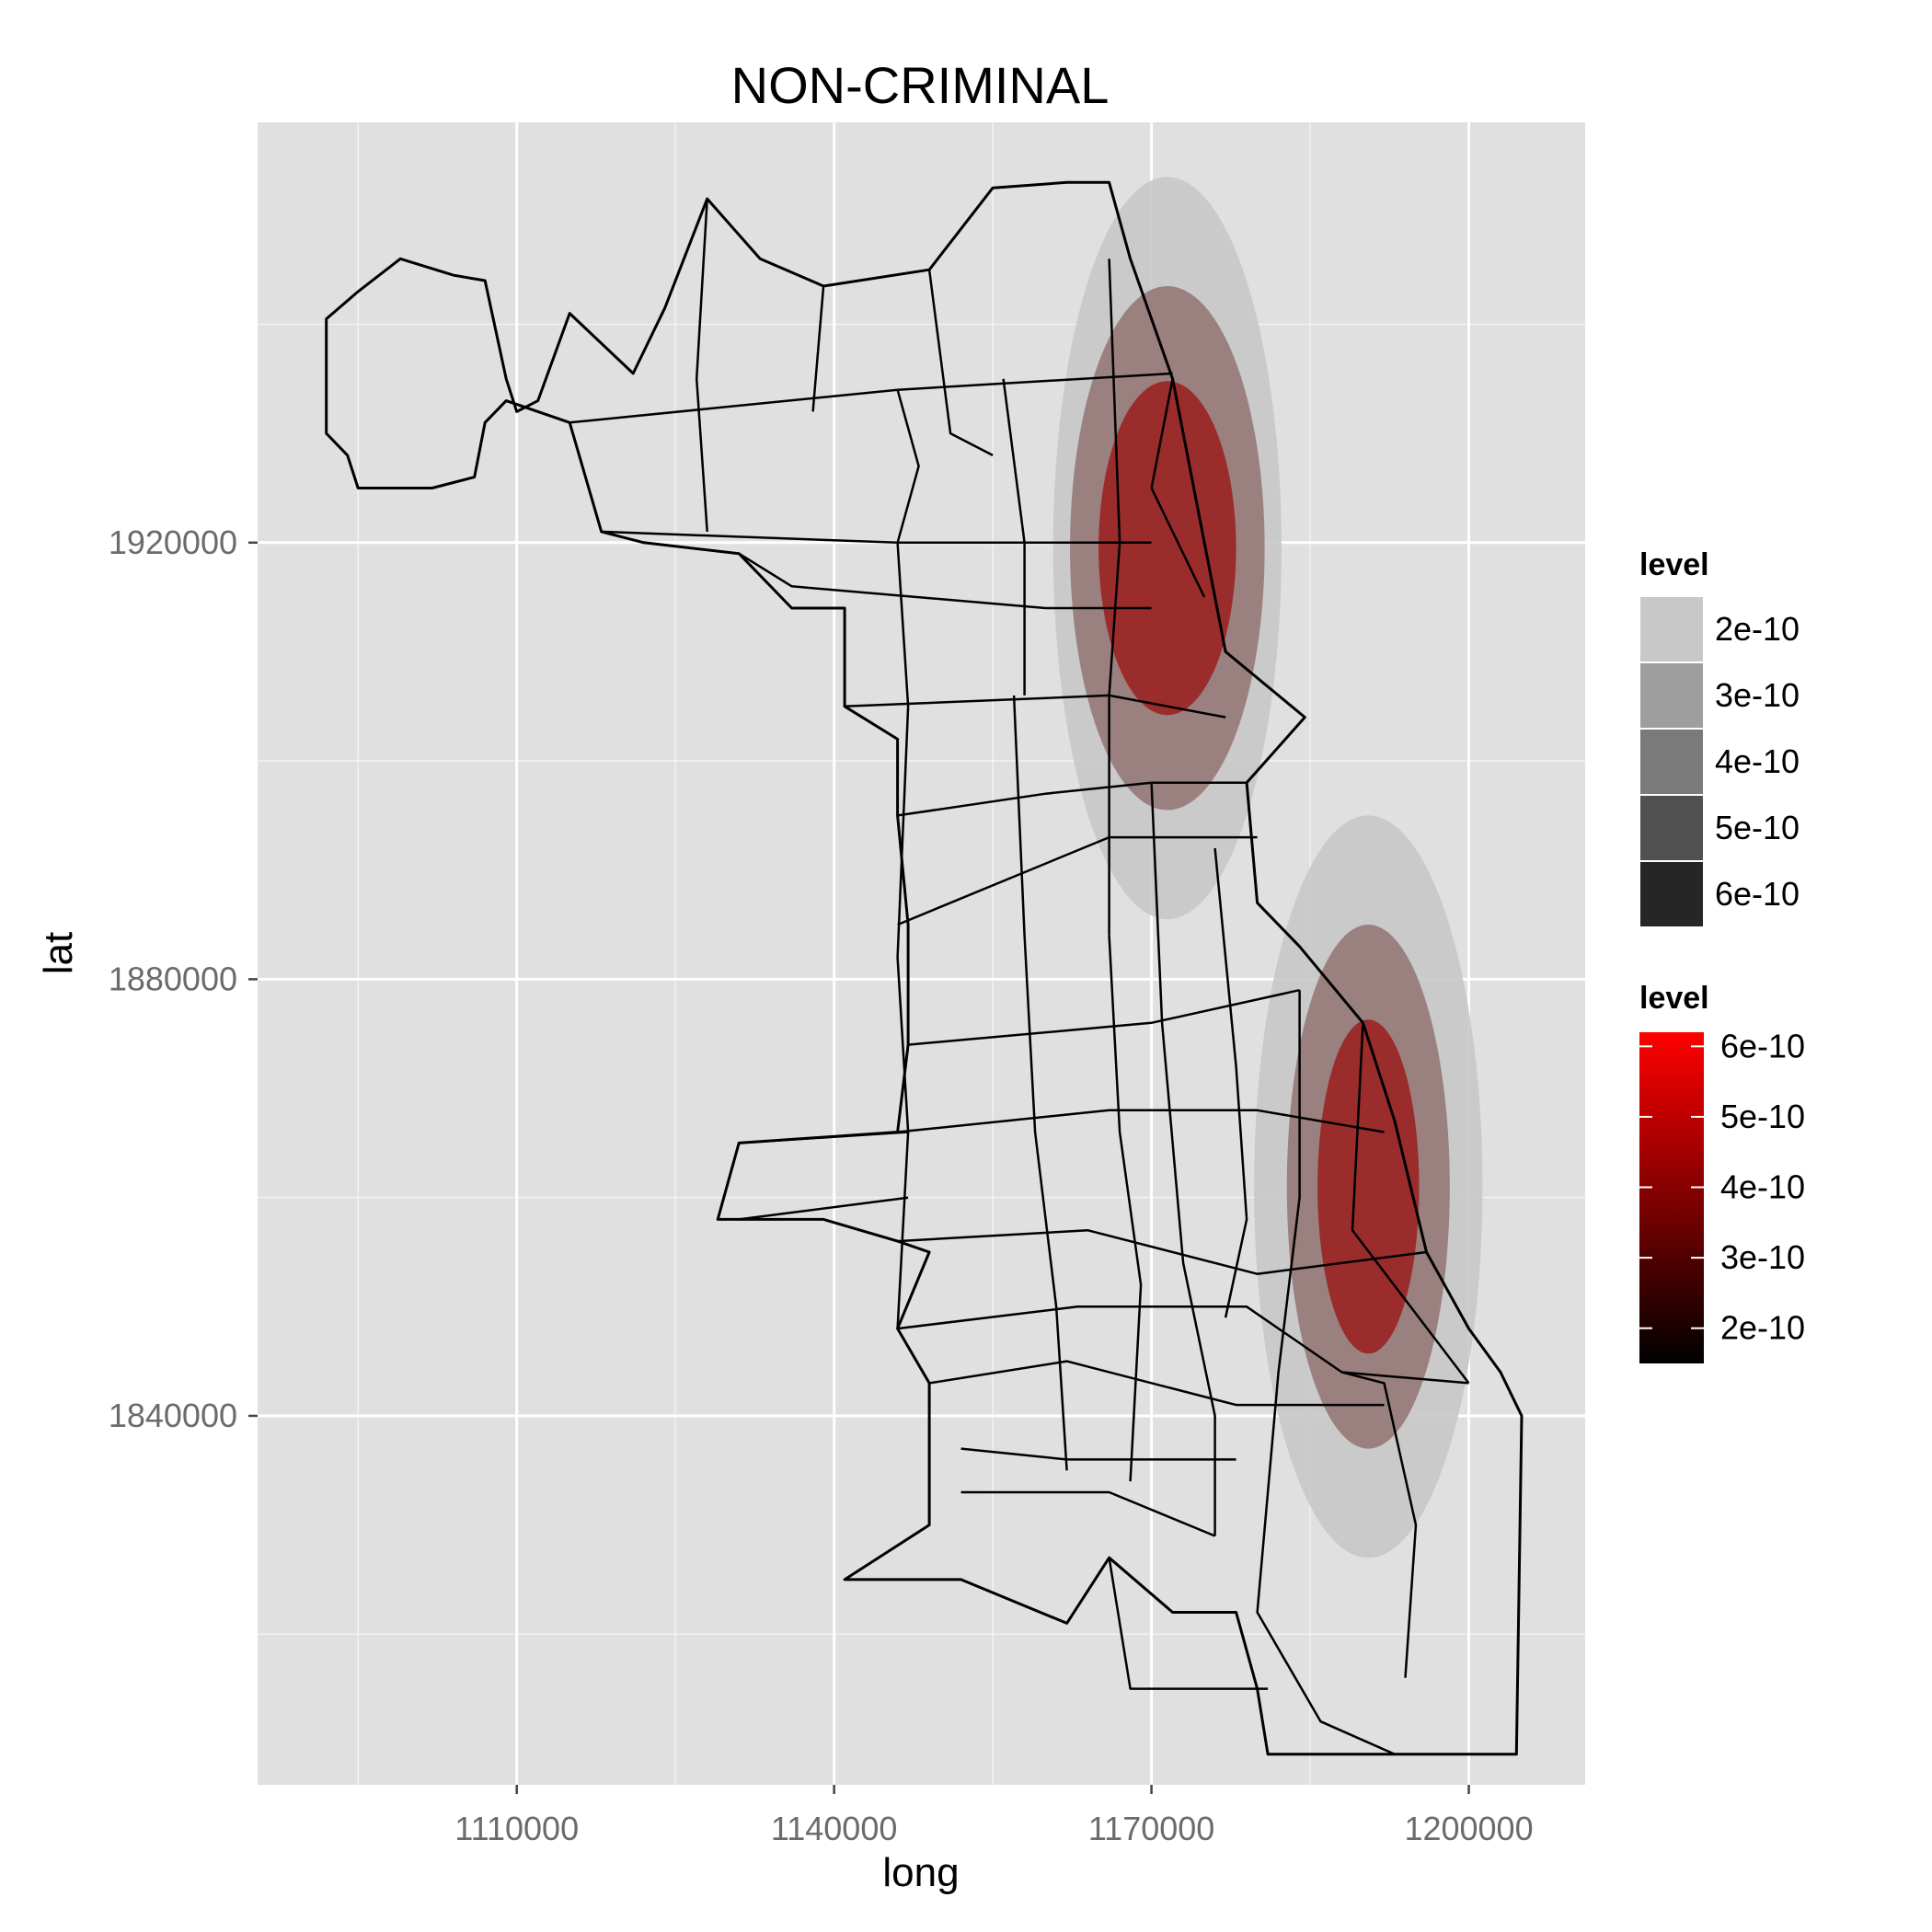  What do you see at coordinates (920, 85) in the screenshot?
I see `chart-title: NON-CRIMINAL` at bounding box center [920, 85].